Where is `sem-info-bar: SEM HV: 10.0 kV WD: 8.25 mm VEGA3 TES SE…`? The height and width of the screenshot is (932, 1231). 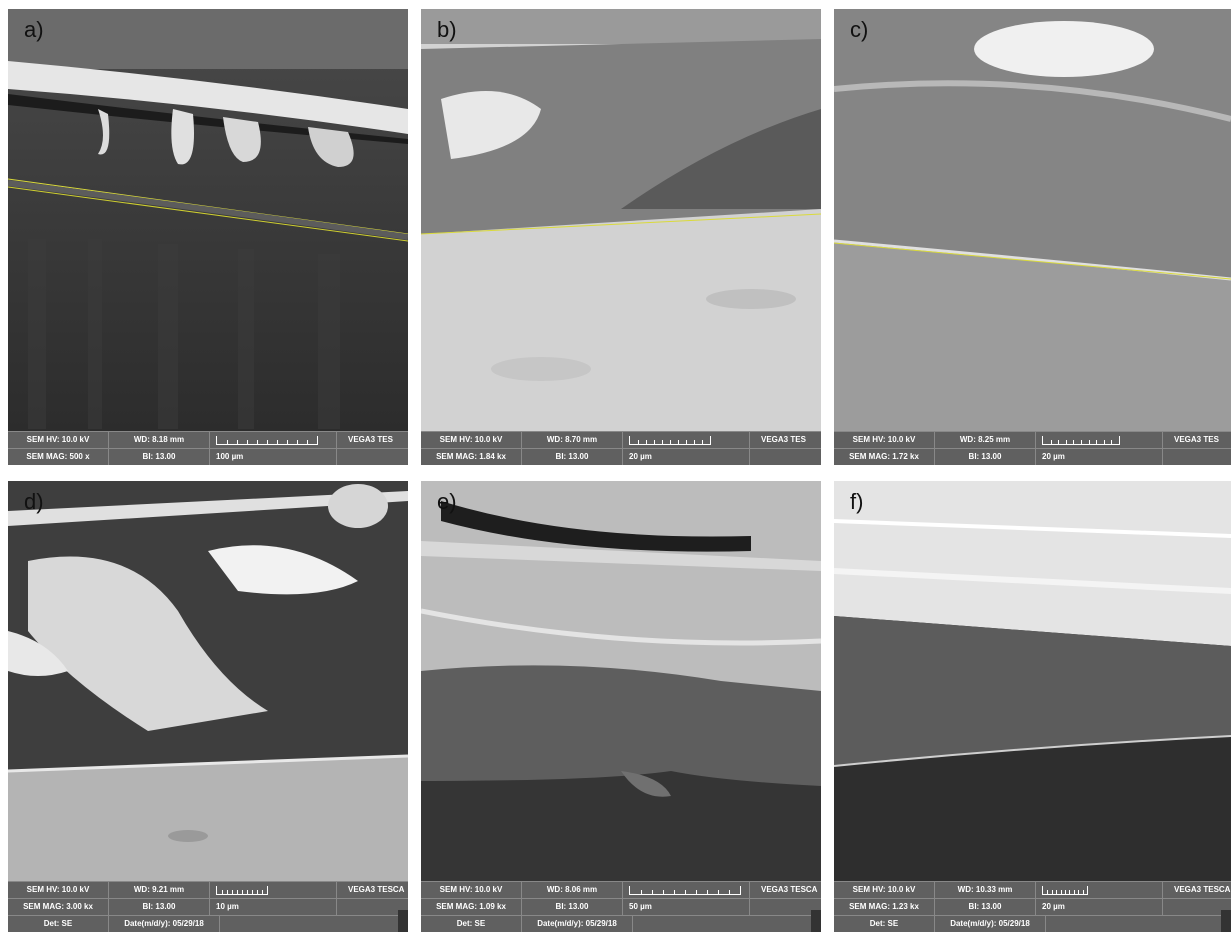 sem-info-bar: SEM HV: 10.0 kV WD: 8.25 mm VEGA3 TES SE… is located at coordinates (1032, 448).